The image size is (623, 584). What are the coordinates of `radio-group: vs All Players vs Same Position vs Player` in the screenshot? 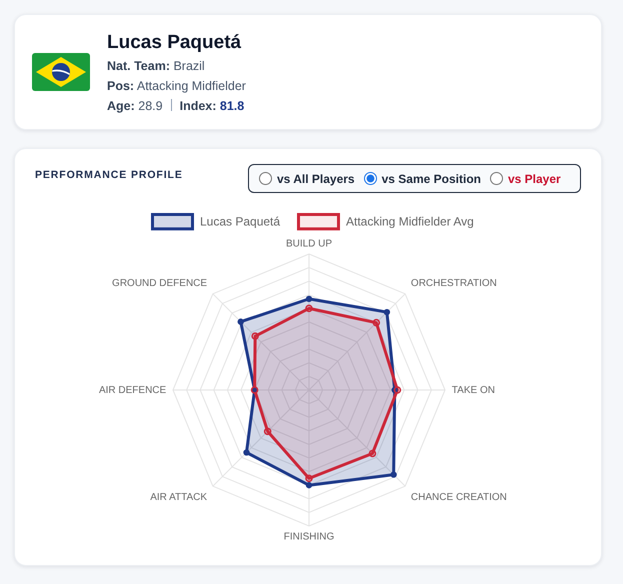 It's located at (414, 178).